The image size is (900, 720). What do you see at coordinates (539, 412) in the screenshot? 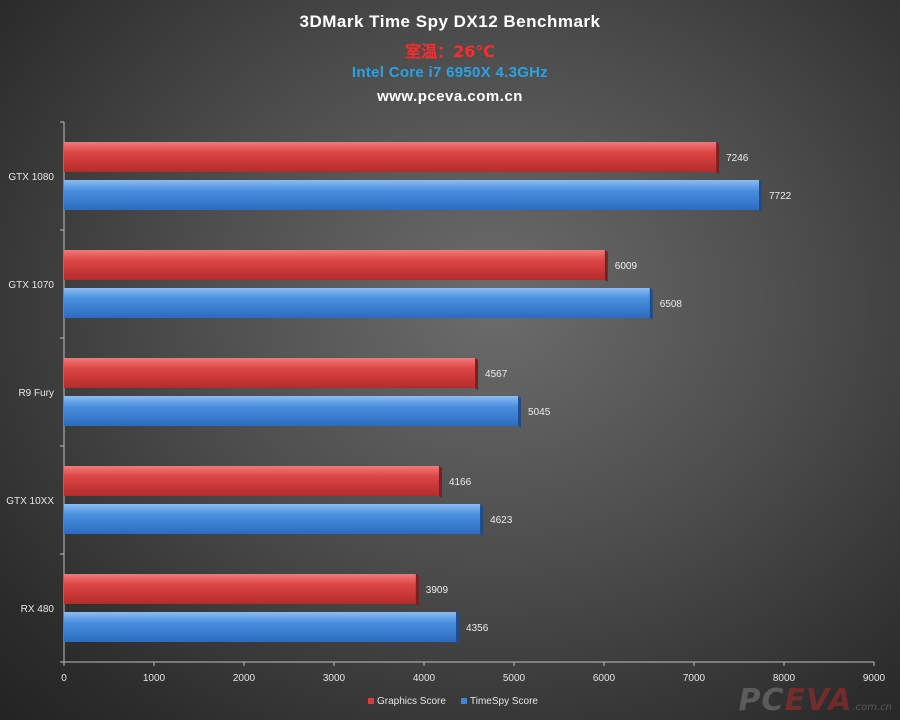
I see `data-label: 5045` at bounding box center [539, 412].